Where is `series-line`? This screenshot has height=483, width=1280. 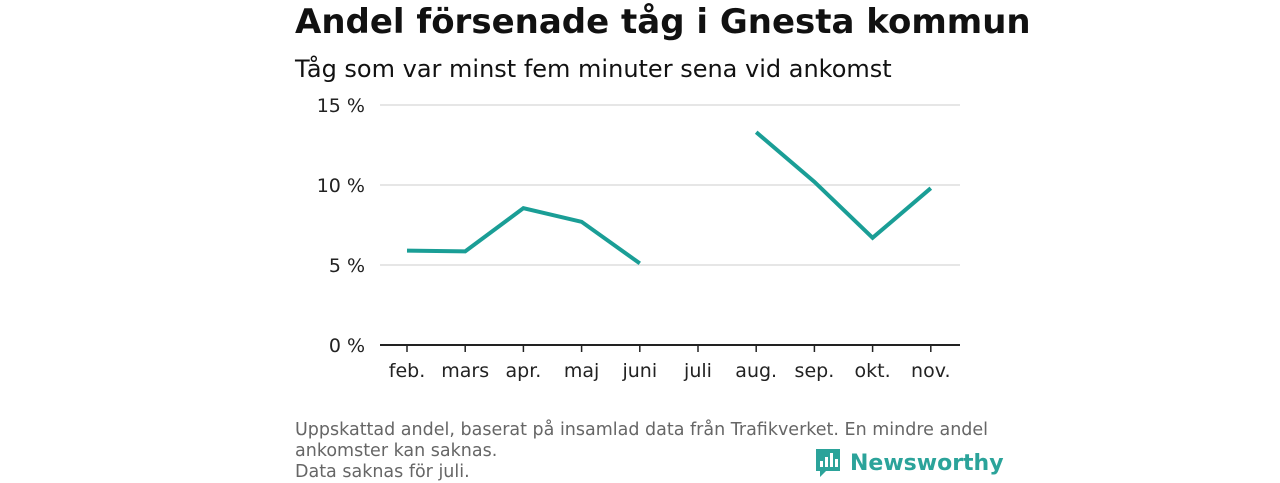
series-line is located at coordinates (669, 198).